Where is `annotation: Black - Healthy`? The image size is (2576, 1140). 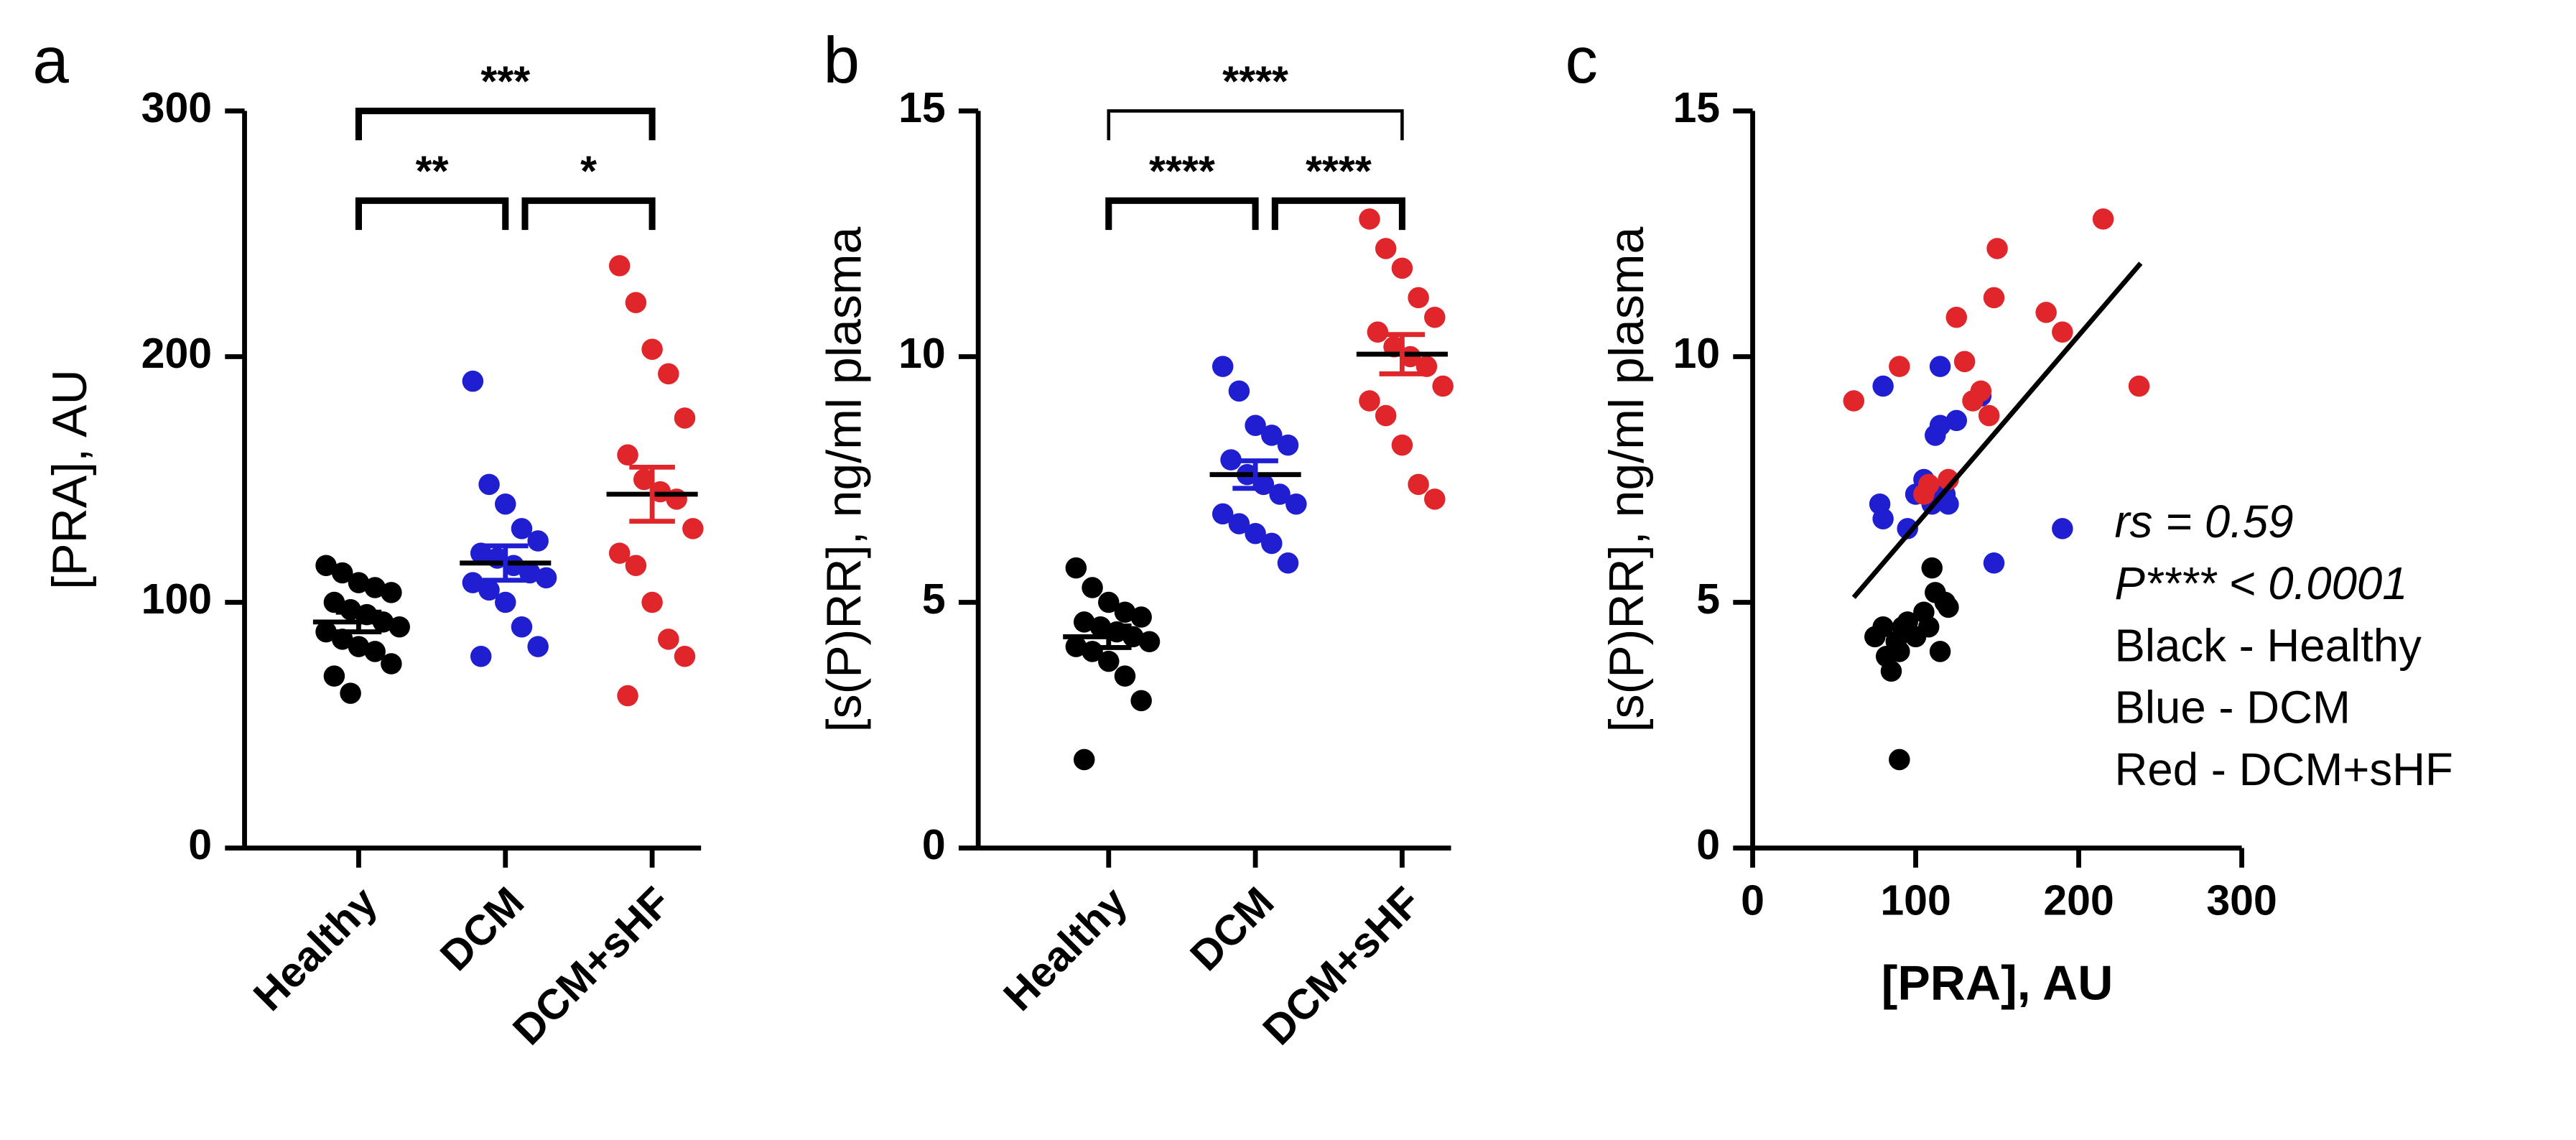
annotation: Black - Healthy is located at coordinates (2268, 645).